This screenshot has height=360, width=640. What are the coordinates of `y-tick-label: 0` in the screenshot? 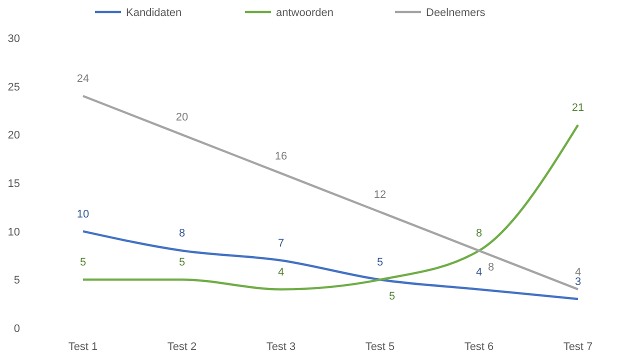 It's located at (17, 329).